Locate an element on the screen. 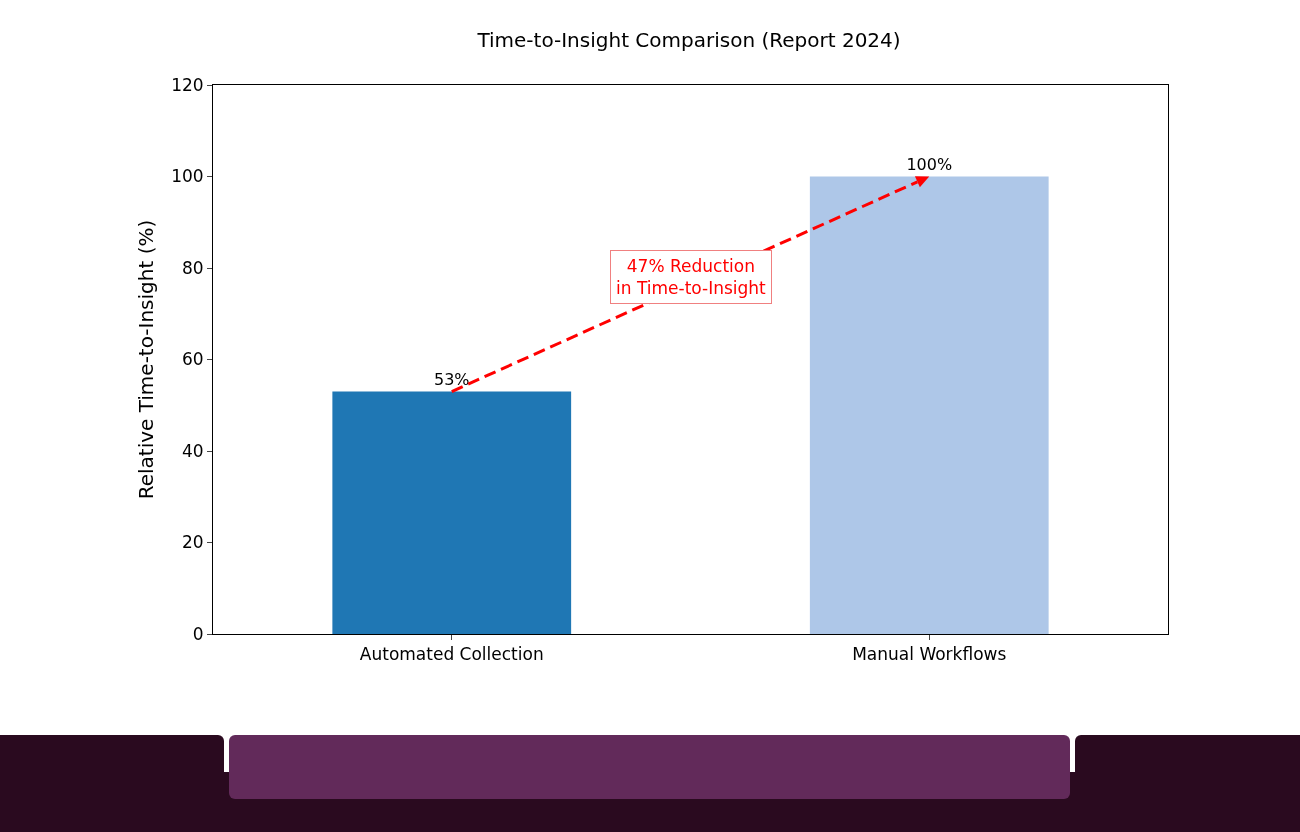 Image resolution: width=1300 pixels, height=832 pixels. y-axis-title: Relative Time-to-Insight (%) is located at coordinates (145, 359).